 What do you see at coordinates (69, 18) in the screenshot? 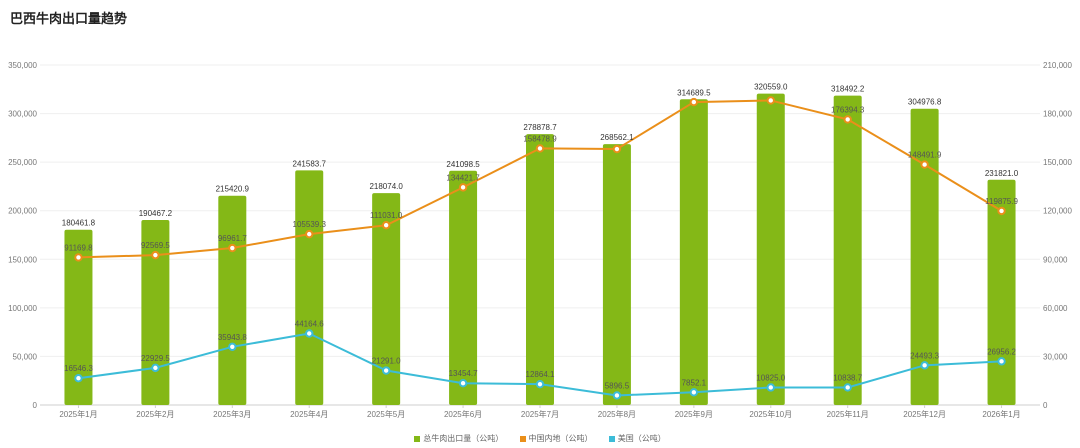
I see `chart-title: 巴西牛肉出口量趋势` at bounding box center [69, 18].